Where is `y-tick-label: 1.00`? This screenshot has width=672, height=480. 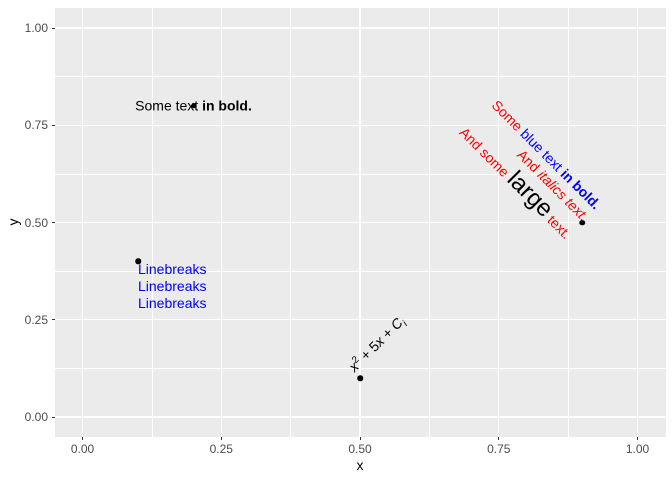 y-tick-label: 1.00 is located at coordinates (36, 28).